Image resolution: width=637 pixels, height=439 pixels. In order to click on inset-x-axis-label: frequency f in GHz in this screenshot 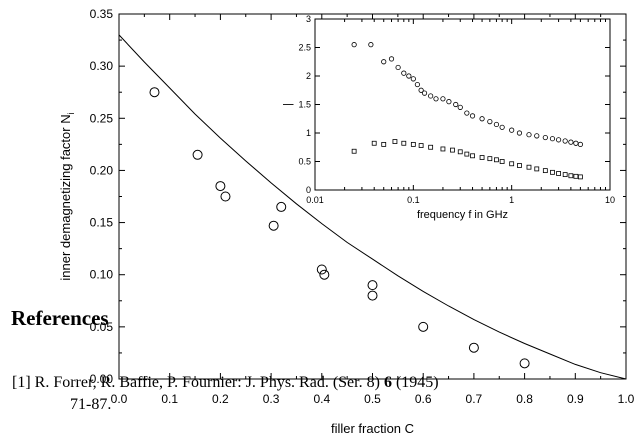, I will do `click(462, 215)`.